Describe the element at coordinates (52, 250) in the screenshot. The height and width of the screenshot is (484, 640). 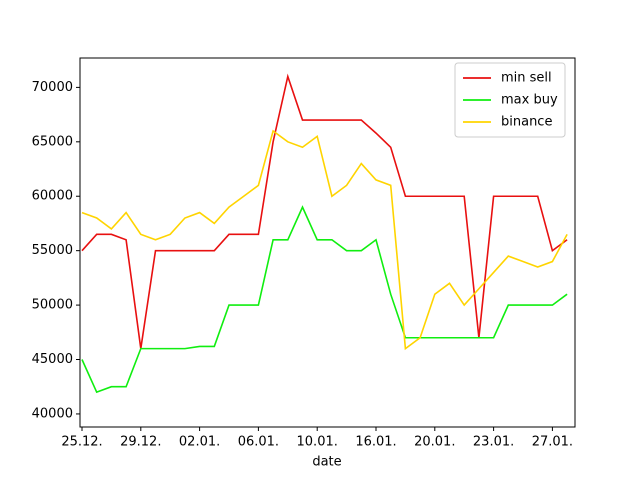
I see `y-tick-label: 55000` at that location.